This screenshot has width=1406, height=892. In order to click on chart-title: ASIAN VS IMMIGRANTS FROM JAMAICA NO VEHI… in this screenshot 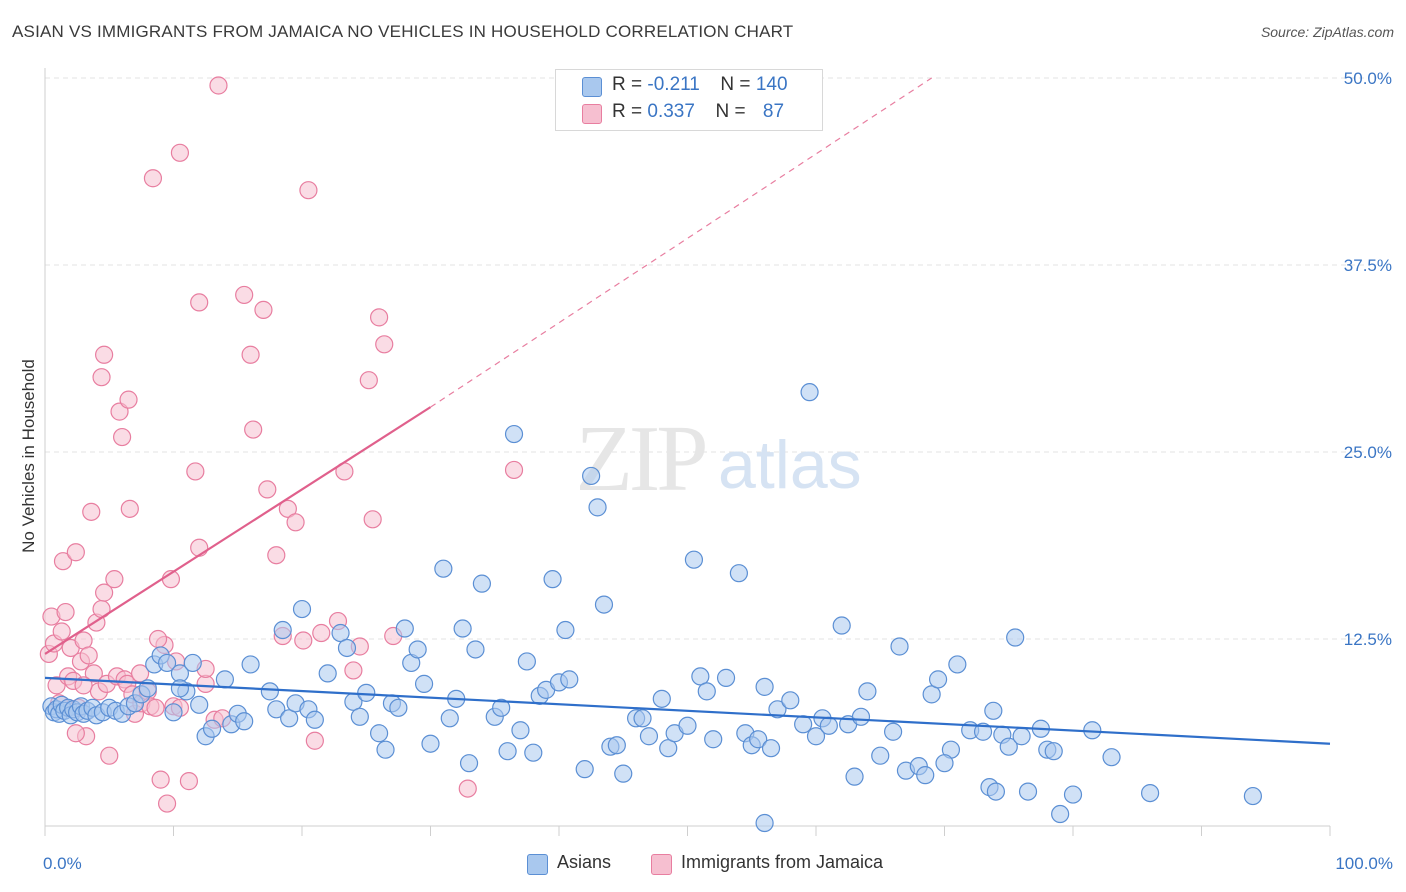, I will do `click(403, 31)`.